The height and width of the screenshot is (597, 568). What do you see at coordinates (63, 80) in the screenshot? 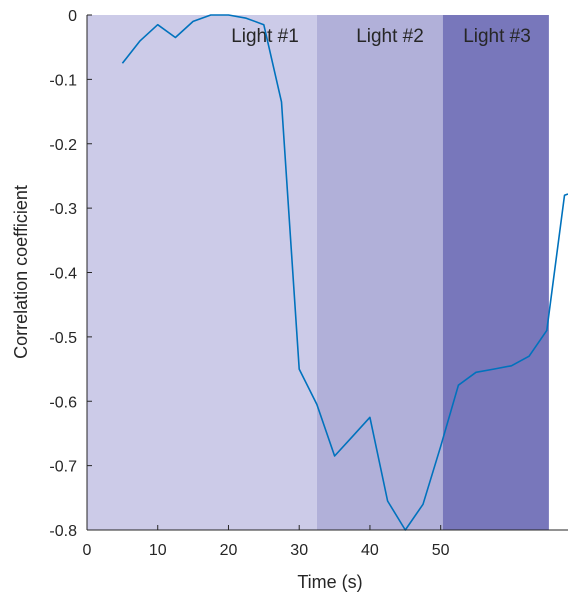
I see `y-tick-label: -0.1` at bounding box center [63, 80].